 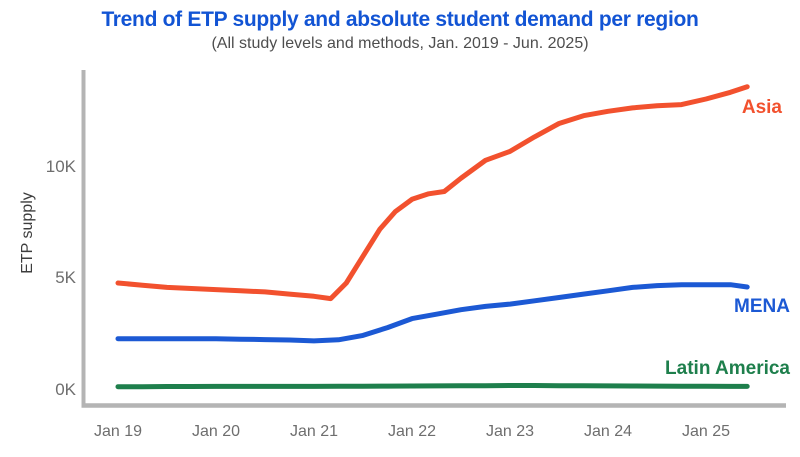 What do you see at coordinates (412, 431) in the screenshot?
I see `x-tick-jan22: Jan 22` at bounding box center [412, 431].